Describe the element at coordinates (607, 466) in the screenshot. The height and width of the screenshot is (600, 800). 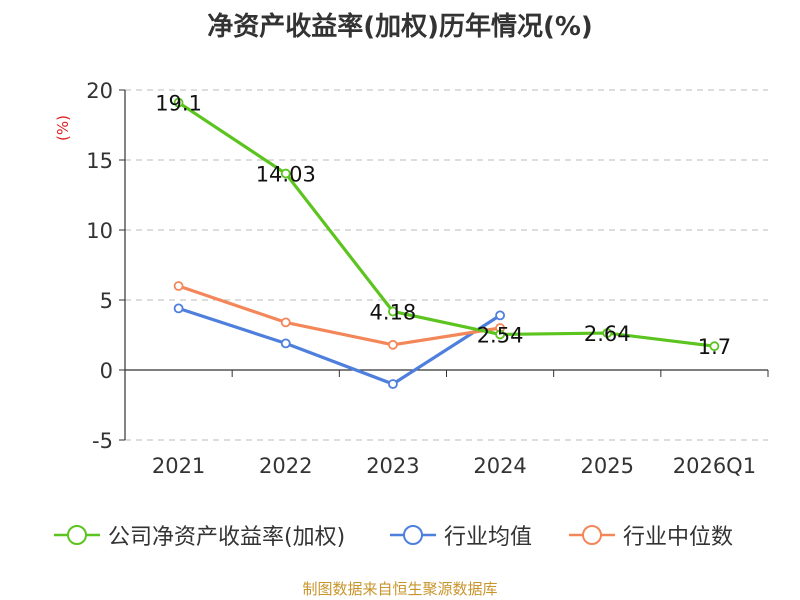
I see `x-tick-label: 2025` at that location.